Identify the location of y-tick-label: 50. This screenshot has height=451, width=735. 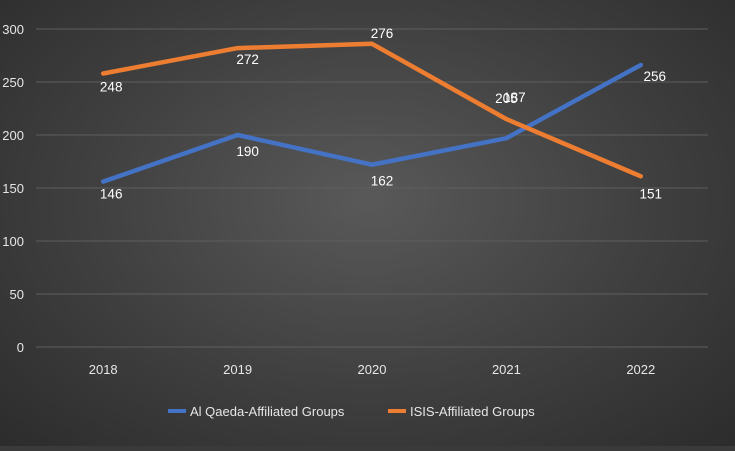
(17, 294).